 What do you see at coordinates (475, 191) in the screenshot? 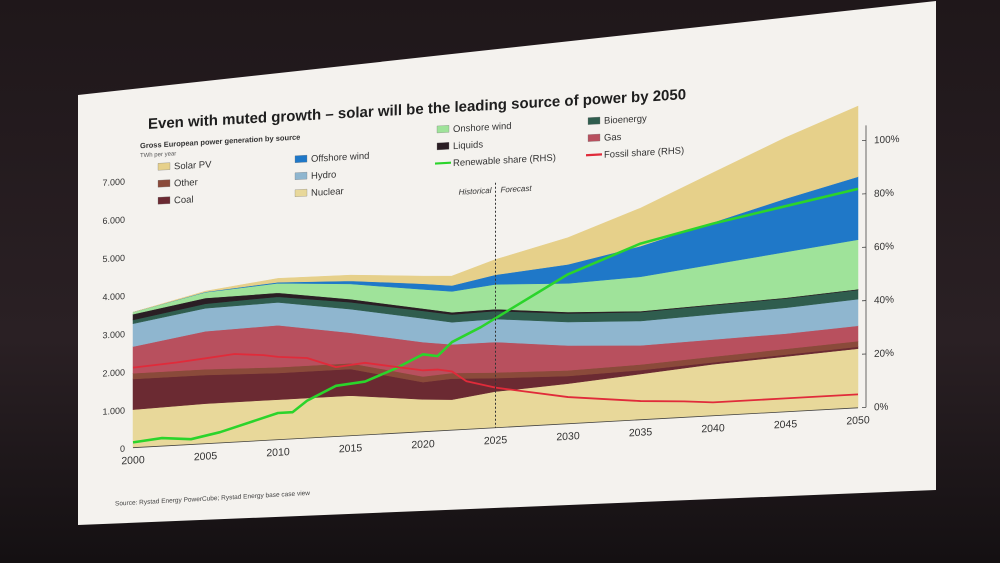
I see `historical-label: Historical` at bounding box center [475, 191].